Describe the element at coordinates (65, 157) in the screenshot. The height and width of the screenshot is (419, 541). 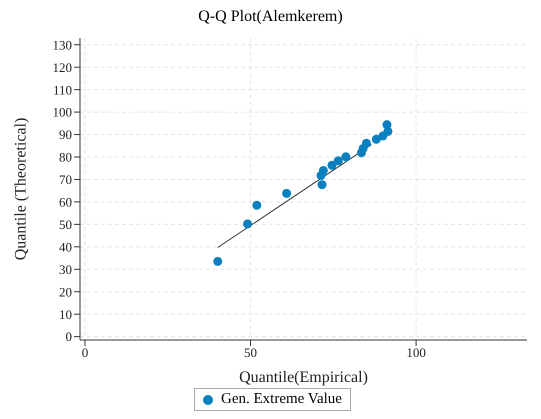
I see `y-tick-label: 80` at that location.